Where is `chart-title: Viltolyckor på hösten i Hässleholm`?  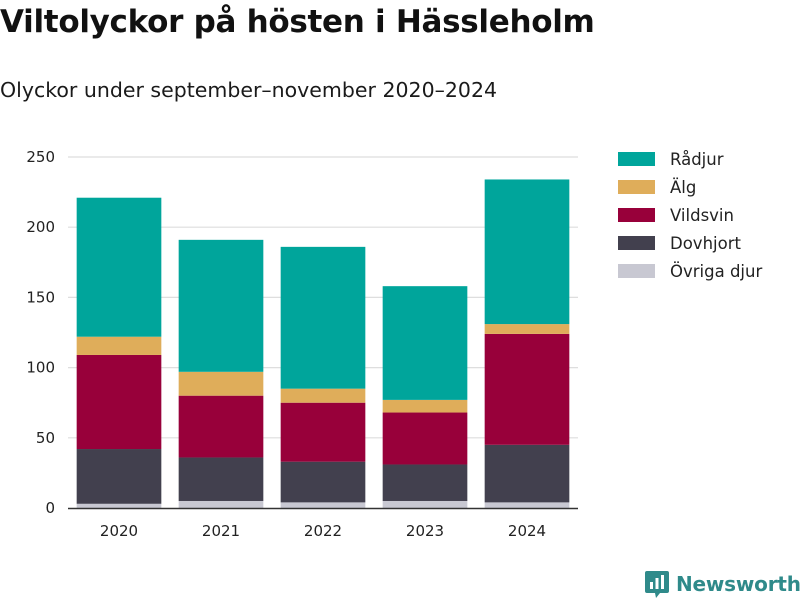 chart-title: Viltolyckor på hösten i Hässleholm is located at coordinates (297, 22).